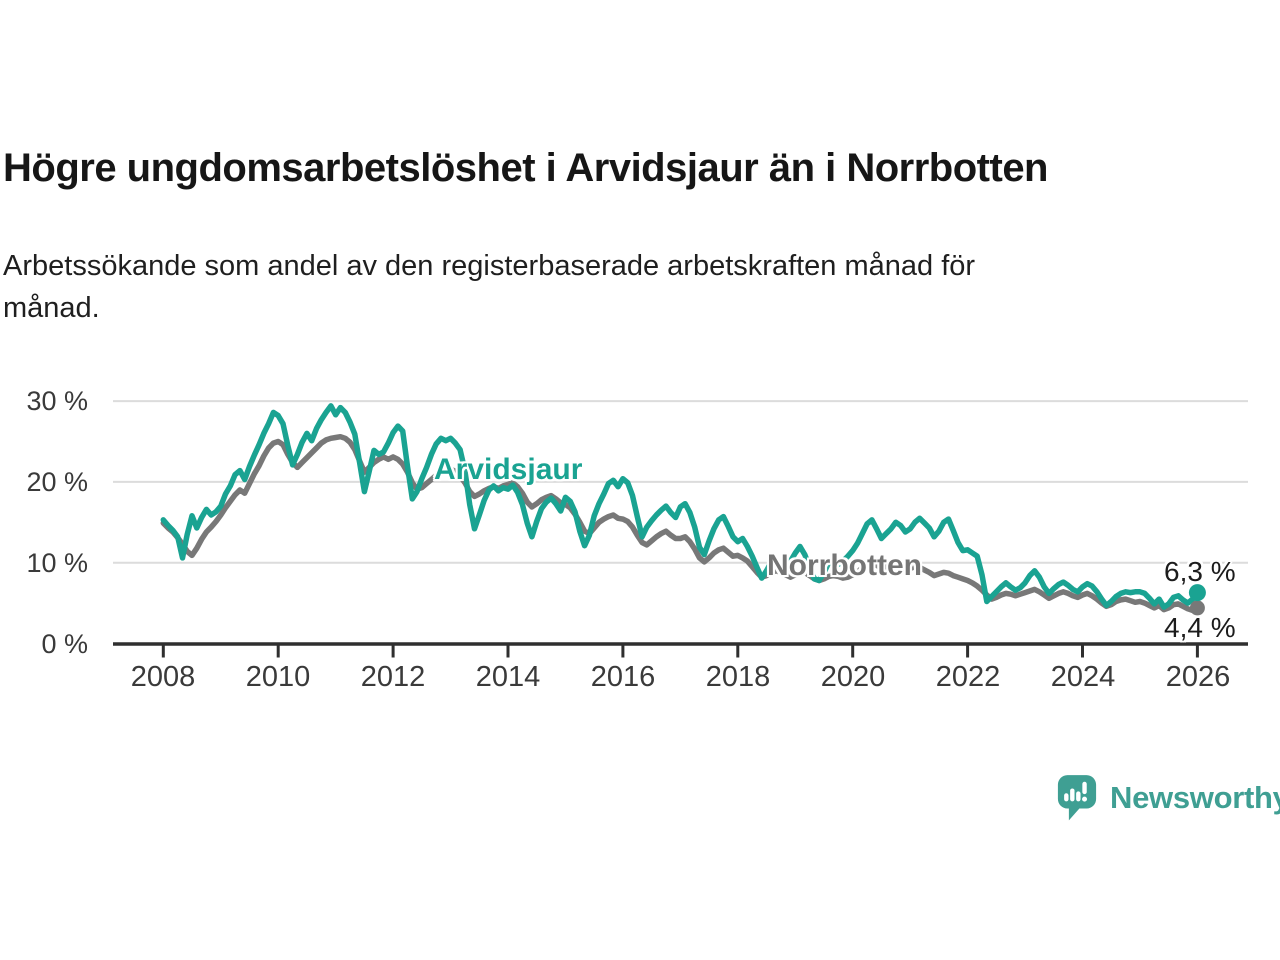 The image size is (1280, 960). What do you see at coordinates (853, 677) in the screenshot?
I see `x-tick-label-2020: 2020` at bounding box center [853, 677].